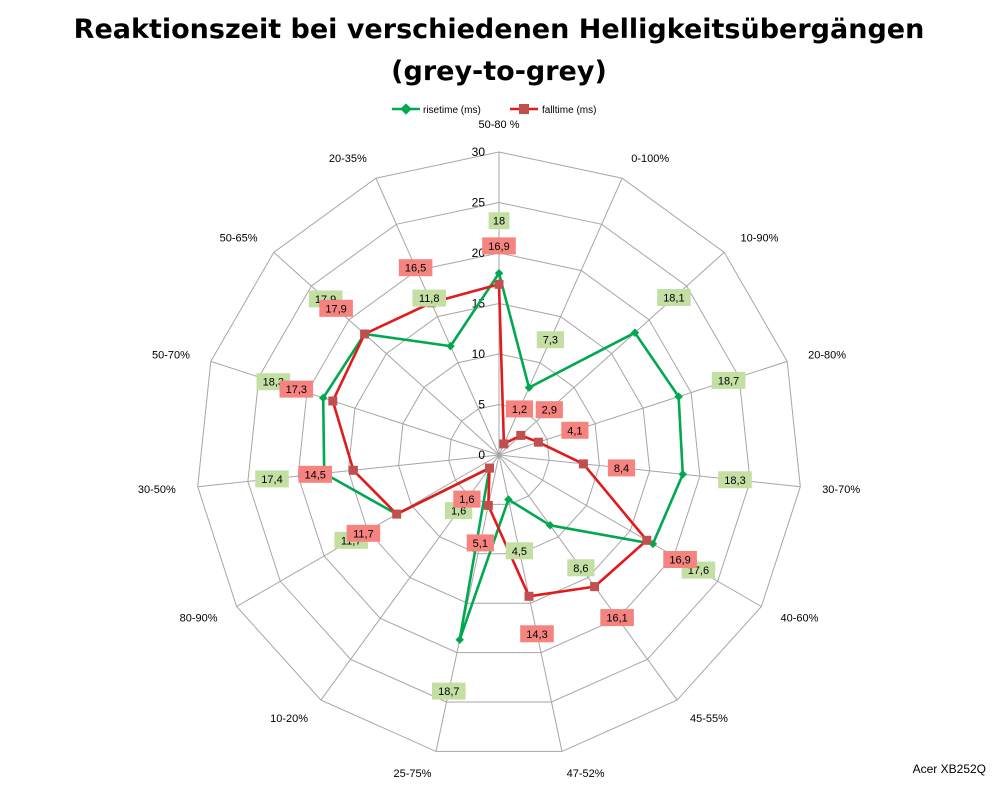  Describe the element at coordinates (479, 354) in the screenshot. I see `tick-label: 10` at that location.